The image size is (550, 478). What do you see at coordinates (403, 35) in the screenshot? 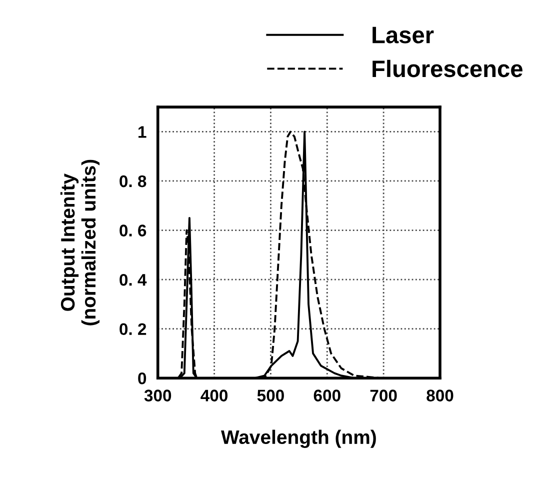
I see `legend-label: Laser` at bounding box center [403, 35].